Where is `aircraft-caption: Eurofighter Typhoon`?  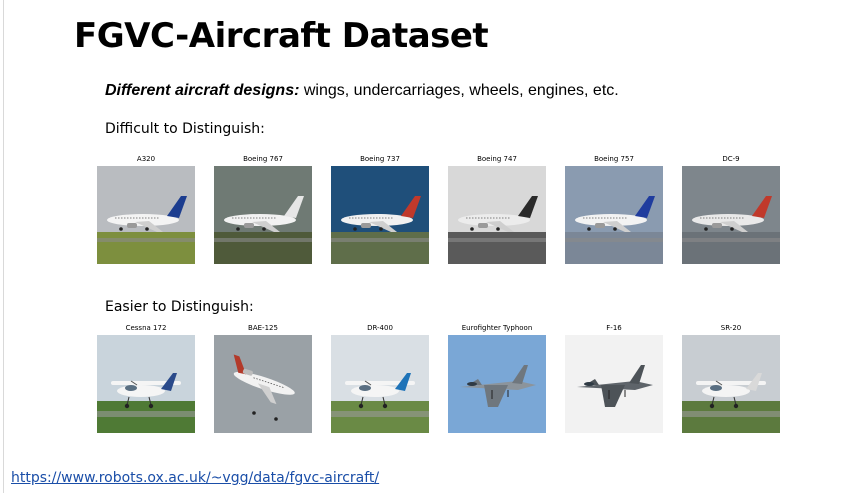 aircraft-caption: Eurofighter Typhoon is located at coordinates (497, 328).